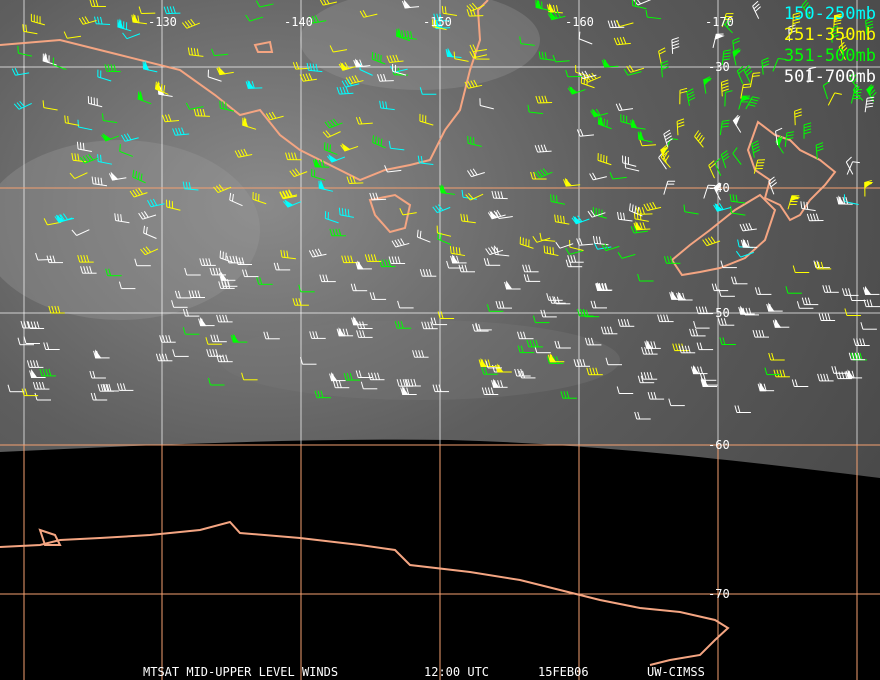 The image size is (880, 680). I want to click on latitude-label: -60, so click(719, 445).